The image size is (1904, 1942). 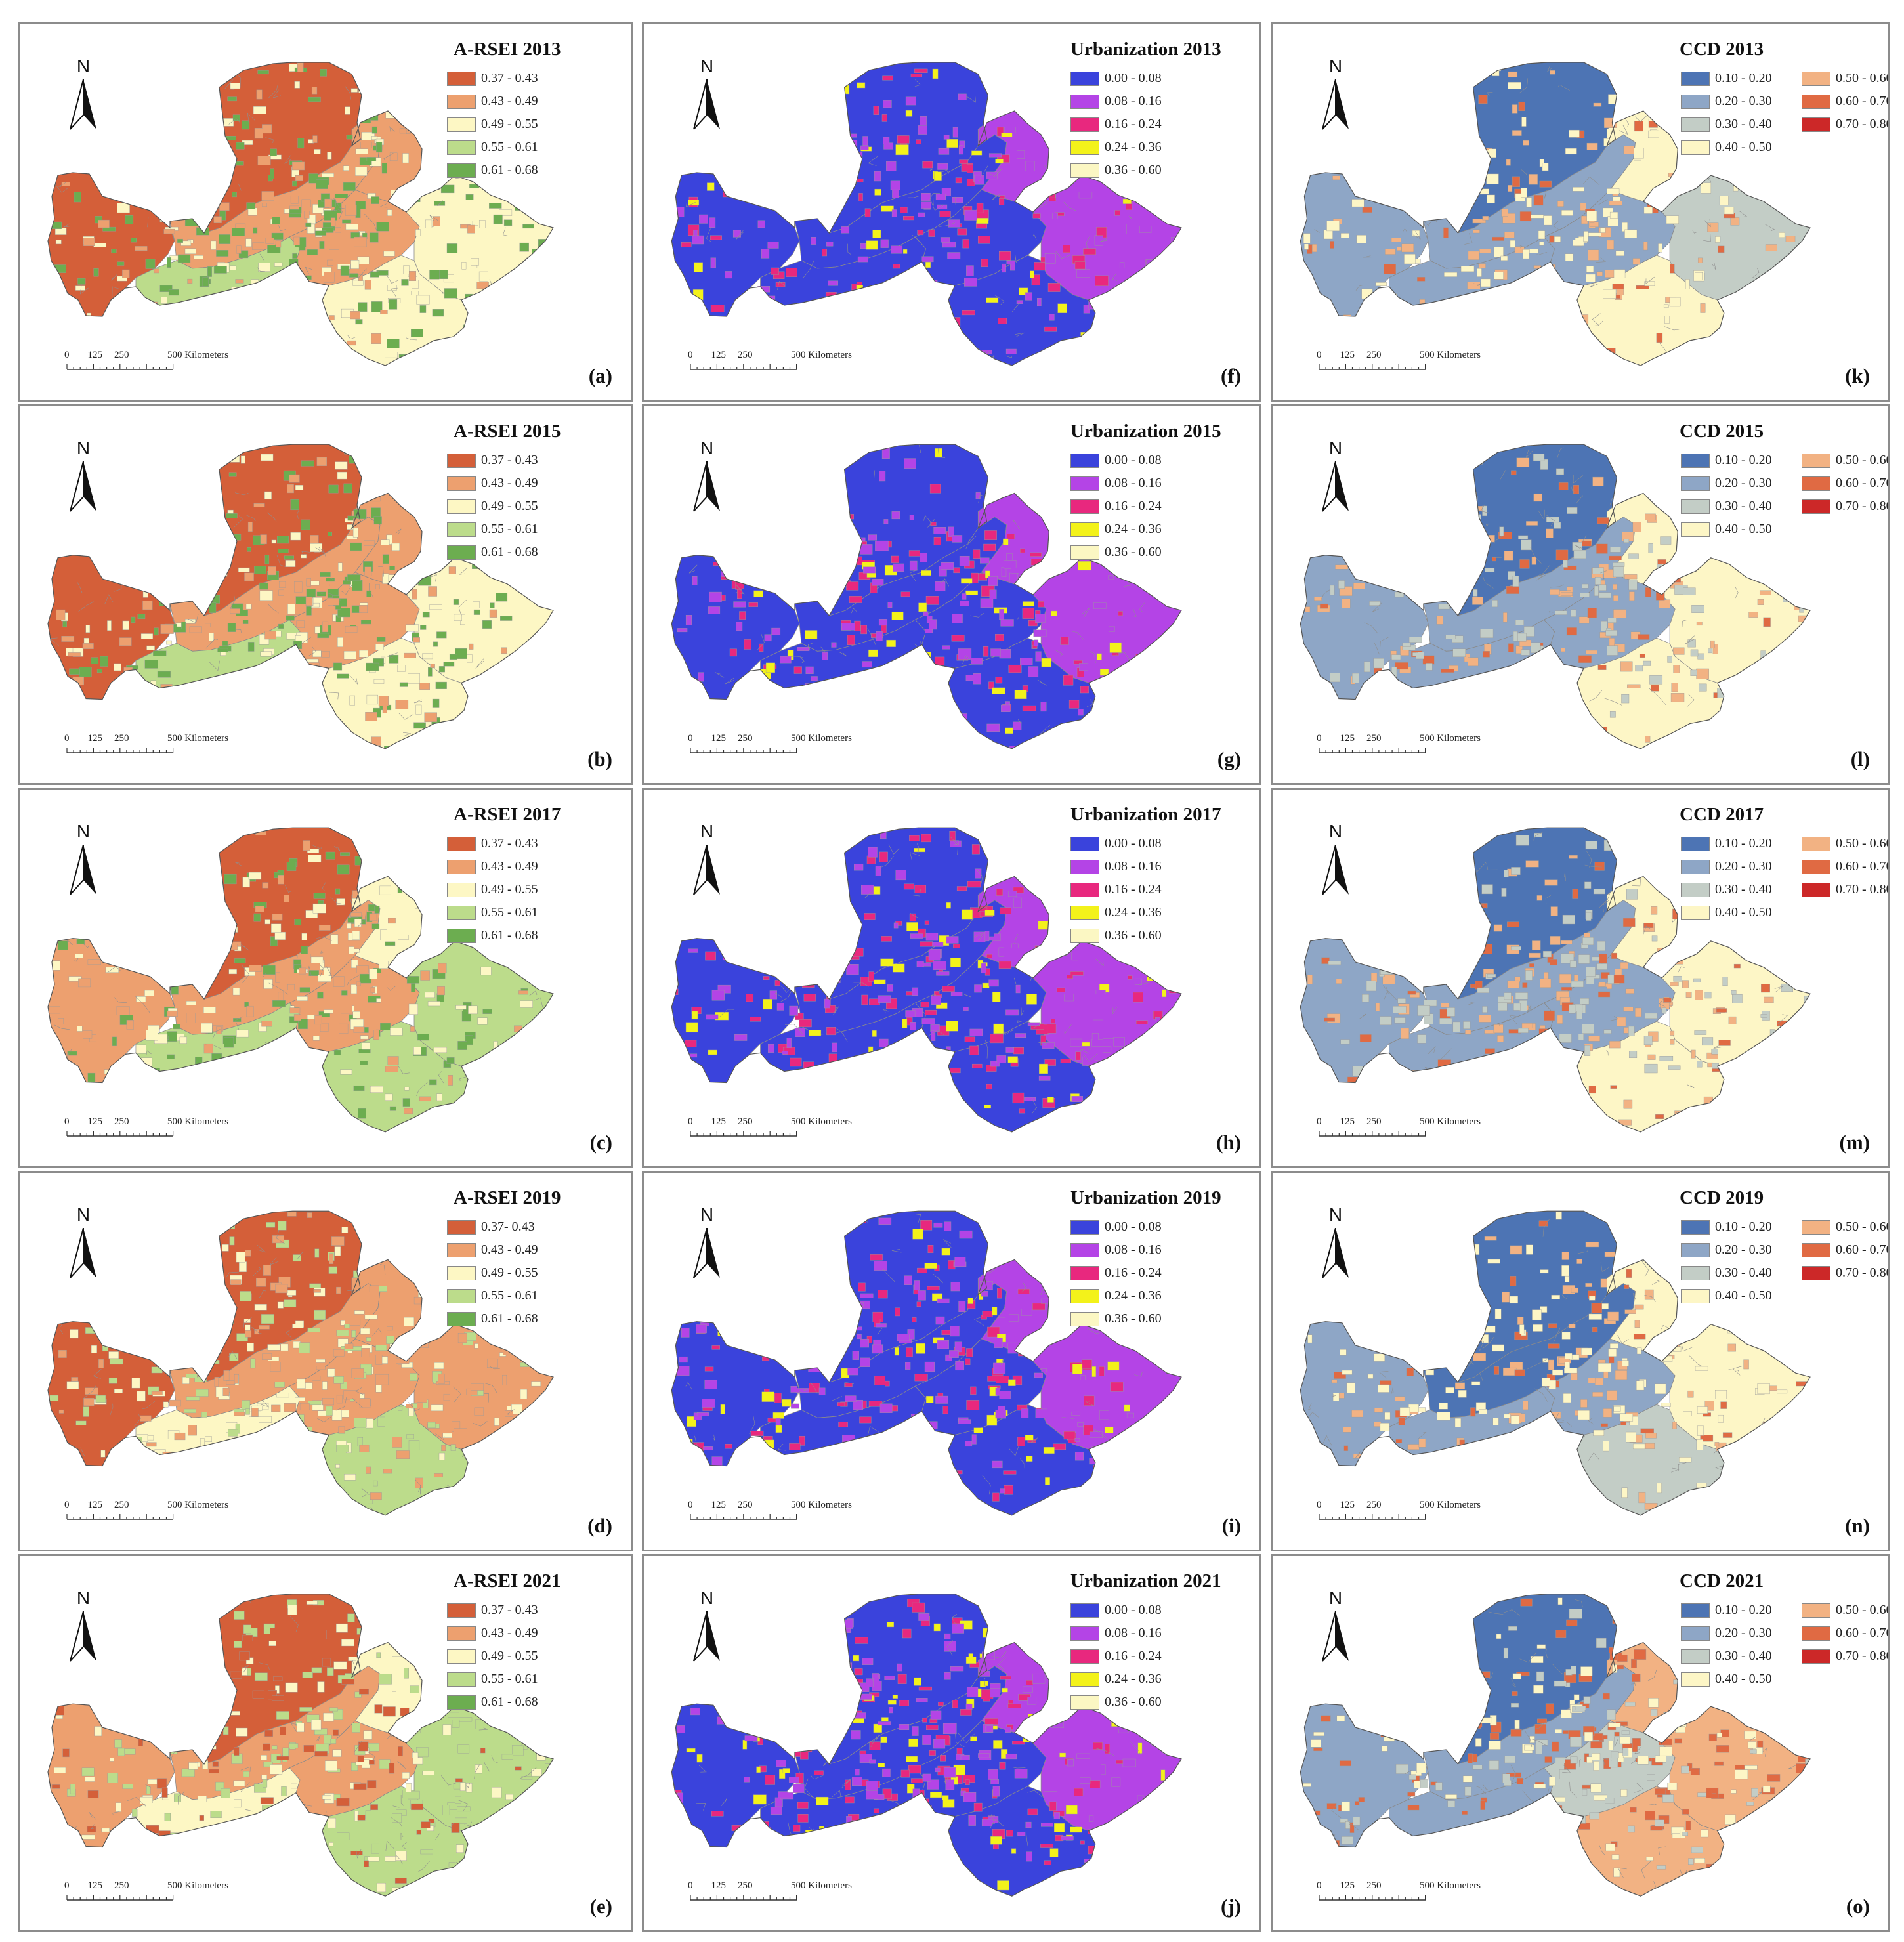 I want to click on legend-label: 0.16 - 0.24, so click(x=1133, y=890).